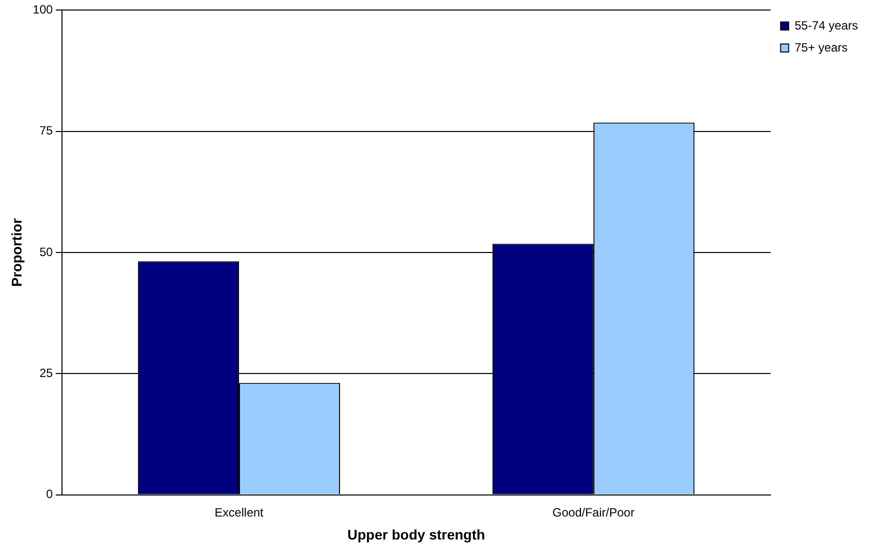 Image resolution: width=873 pixels, height=553 pixels. Describe the element at coordinates (46, 251) in the screenshot. I see `y-tick-label: 50` at that location.